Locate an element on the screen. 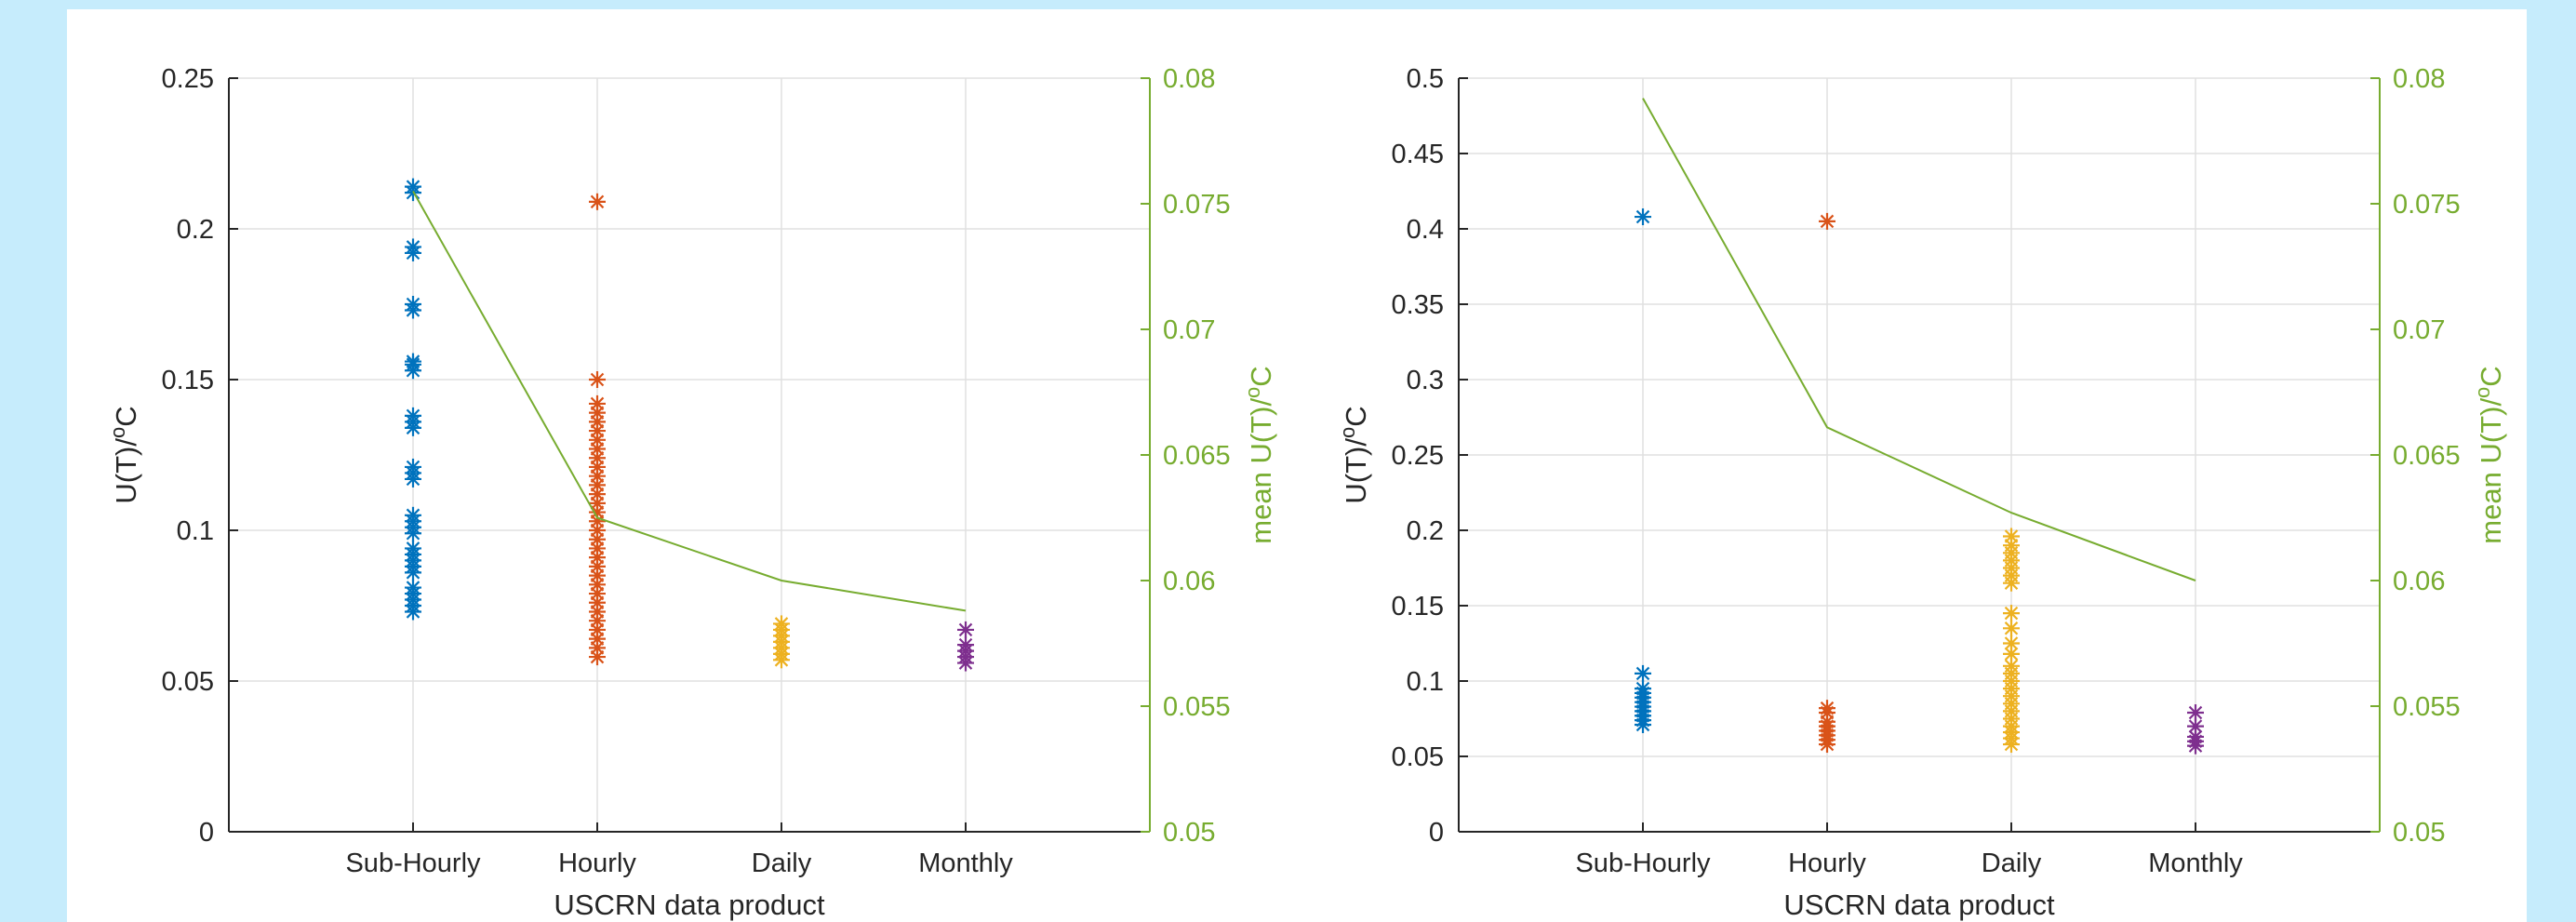 The height and width of the screenshot is (922, 2576). y-tick-label: 0.45 is located at coordinates (1418, 154).